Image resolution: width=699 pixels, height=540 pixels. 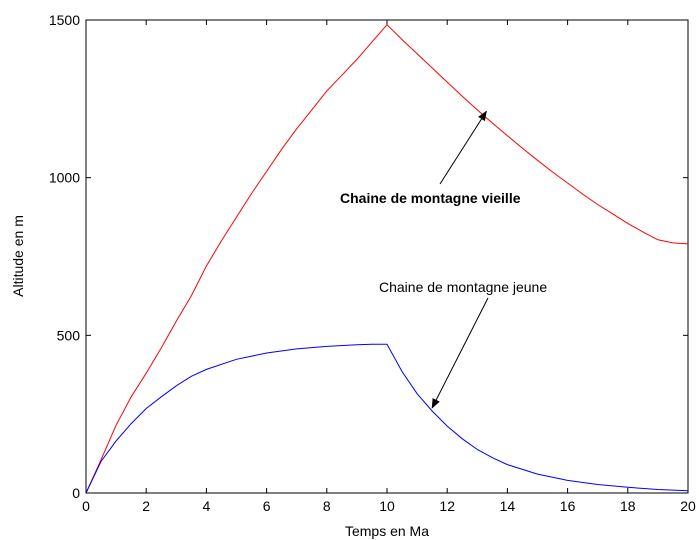 I want to click on x-tick-label-4: 8, so click(x=327, y=506).